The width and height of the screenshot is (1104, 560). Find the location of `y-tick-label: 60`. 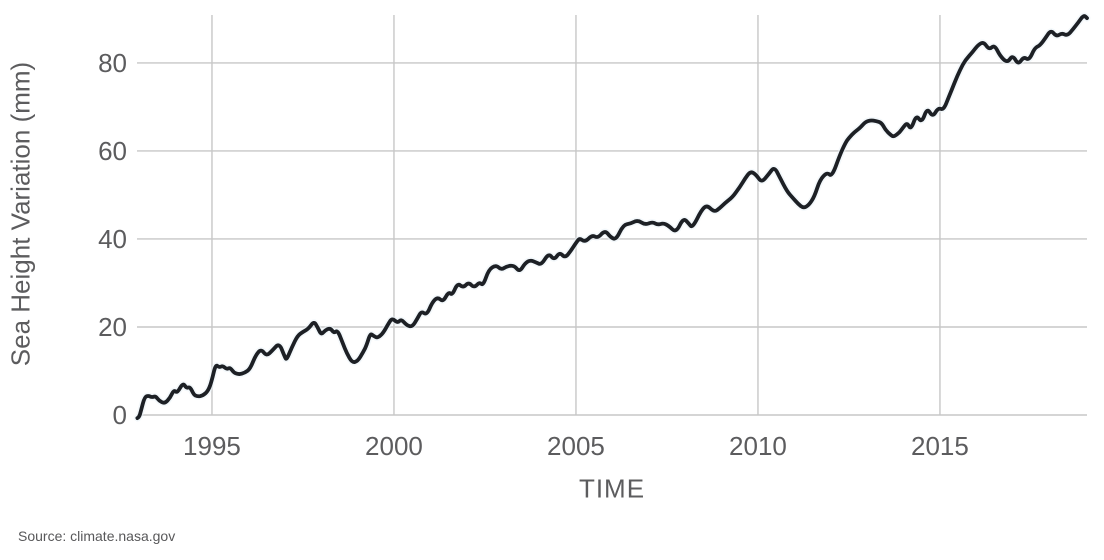

y-tick-label: 60 is located at coordinates (112, 151).